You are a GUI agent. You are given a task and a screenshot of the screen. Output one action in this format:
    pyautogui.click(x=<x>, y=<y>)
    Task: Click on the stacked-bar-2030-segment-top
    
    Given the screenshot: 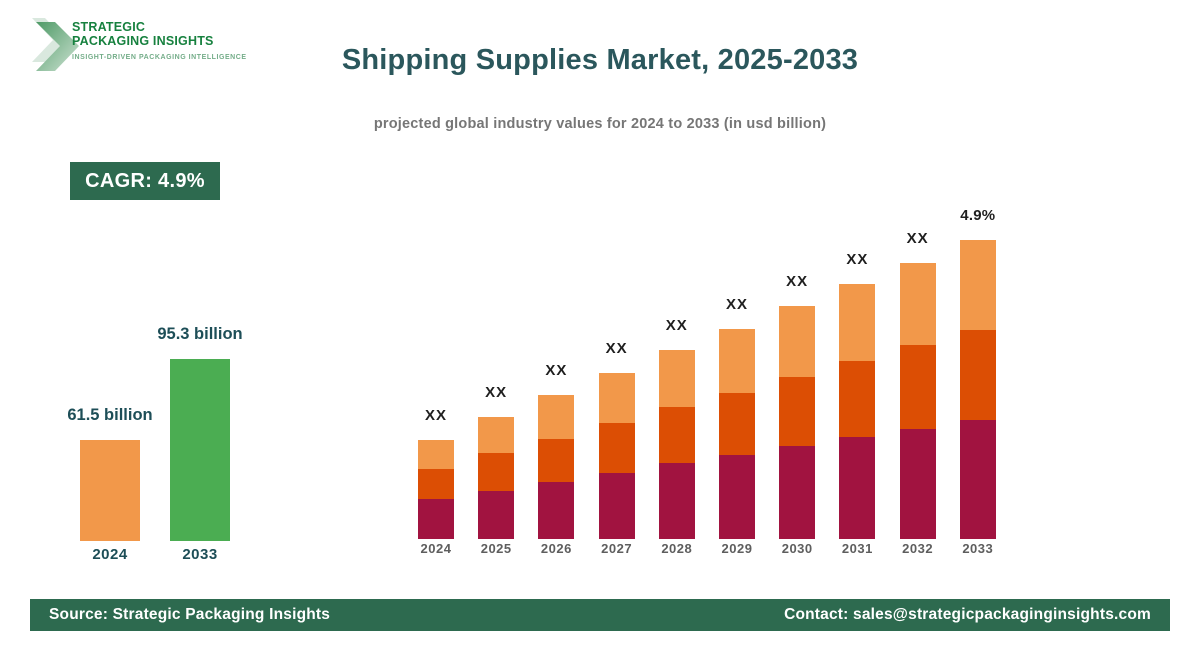 What is the action you would take?
    pyautogui.click(x=797, y=341)
    